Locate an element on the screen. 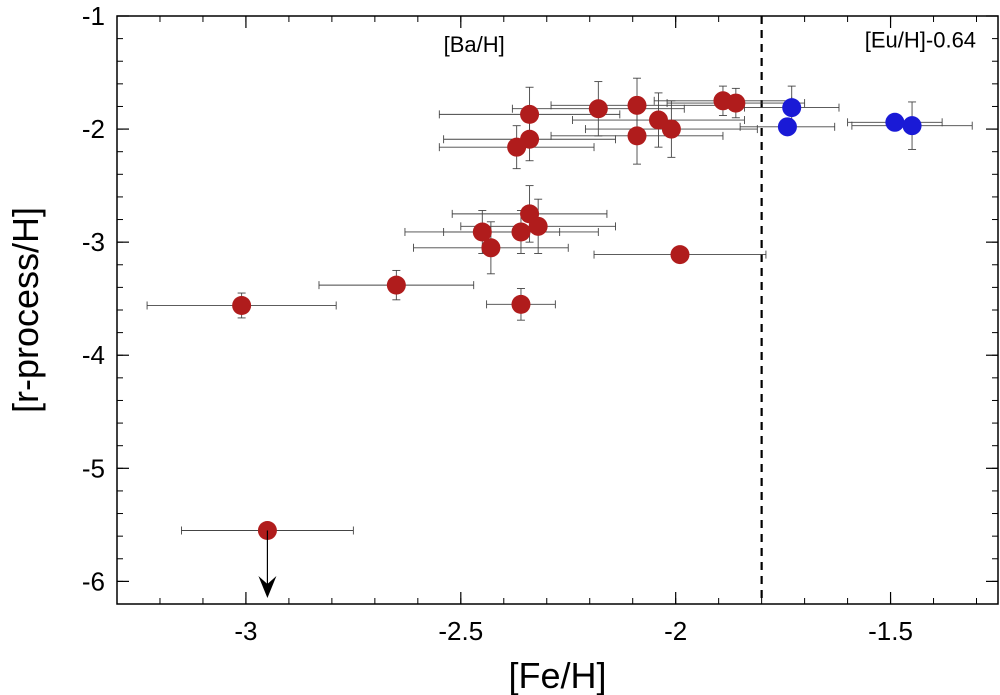 This screenshot has width=1000, height=695. y-tick-label: -5 is located at coordinates (93, 468).